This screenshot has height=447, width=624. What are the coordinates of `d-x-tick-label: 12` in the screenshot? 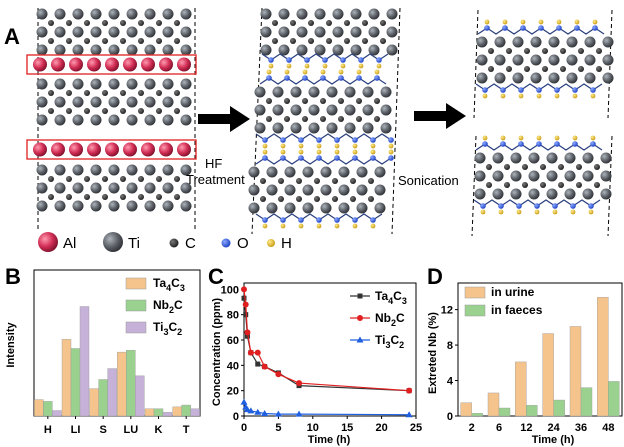 It's located at (526, 428).